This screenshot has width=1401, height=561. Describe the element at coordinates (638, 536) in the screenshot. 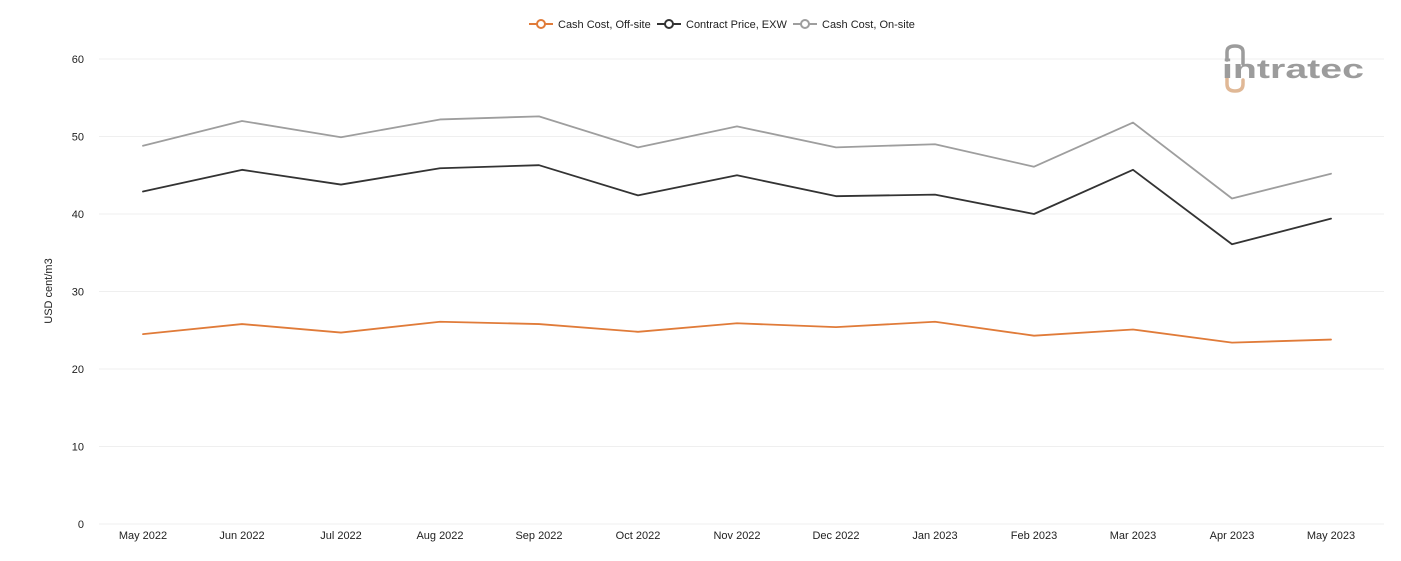

I see `x-tick-label: Oct 2022` at that location.